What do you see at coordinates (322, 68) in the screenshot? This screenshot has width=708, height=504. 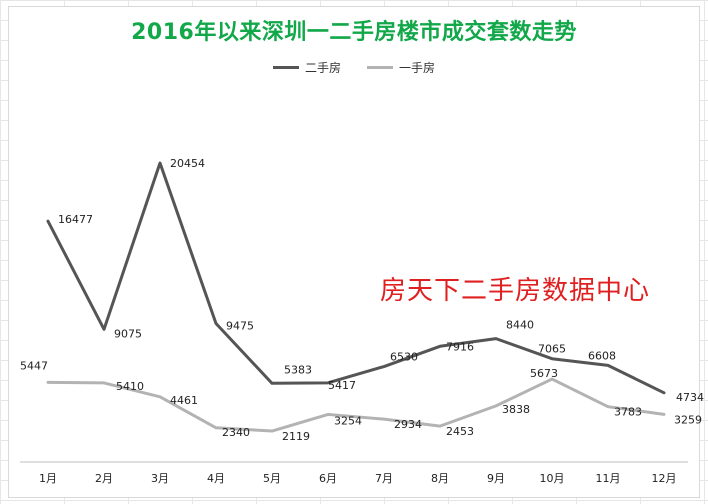 I see `legend-label-second-hand: 二手房` at bounding box center [322, 68].